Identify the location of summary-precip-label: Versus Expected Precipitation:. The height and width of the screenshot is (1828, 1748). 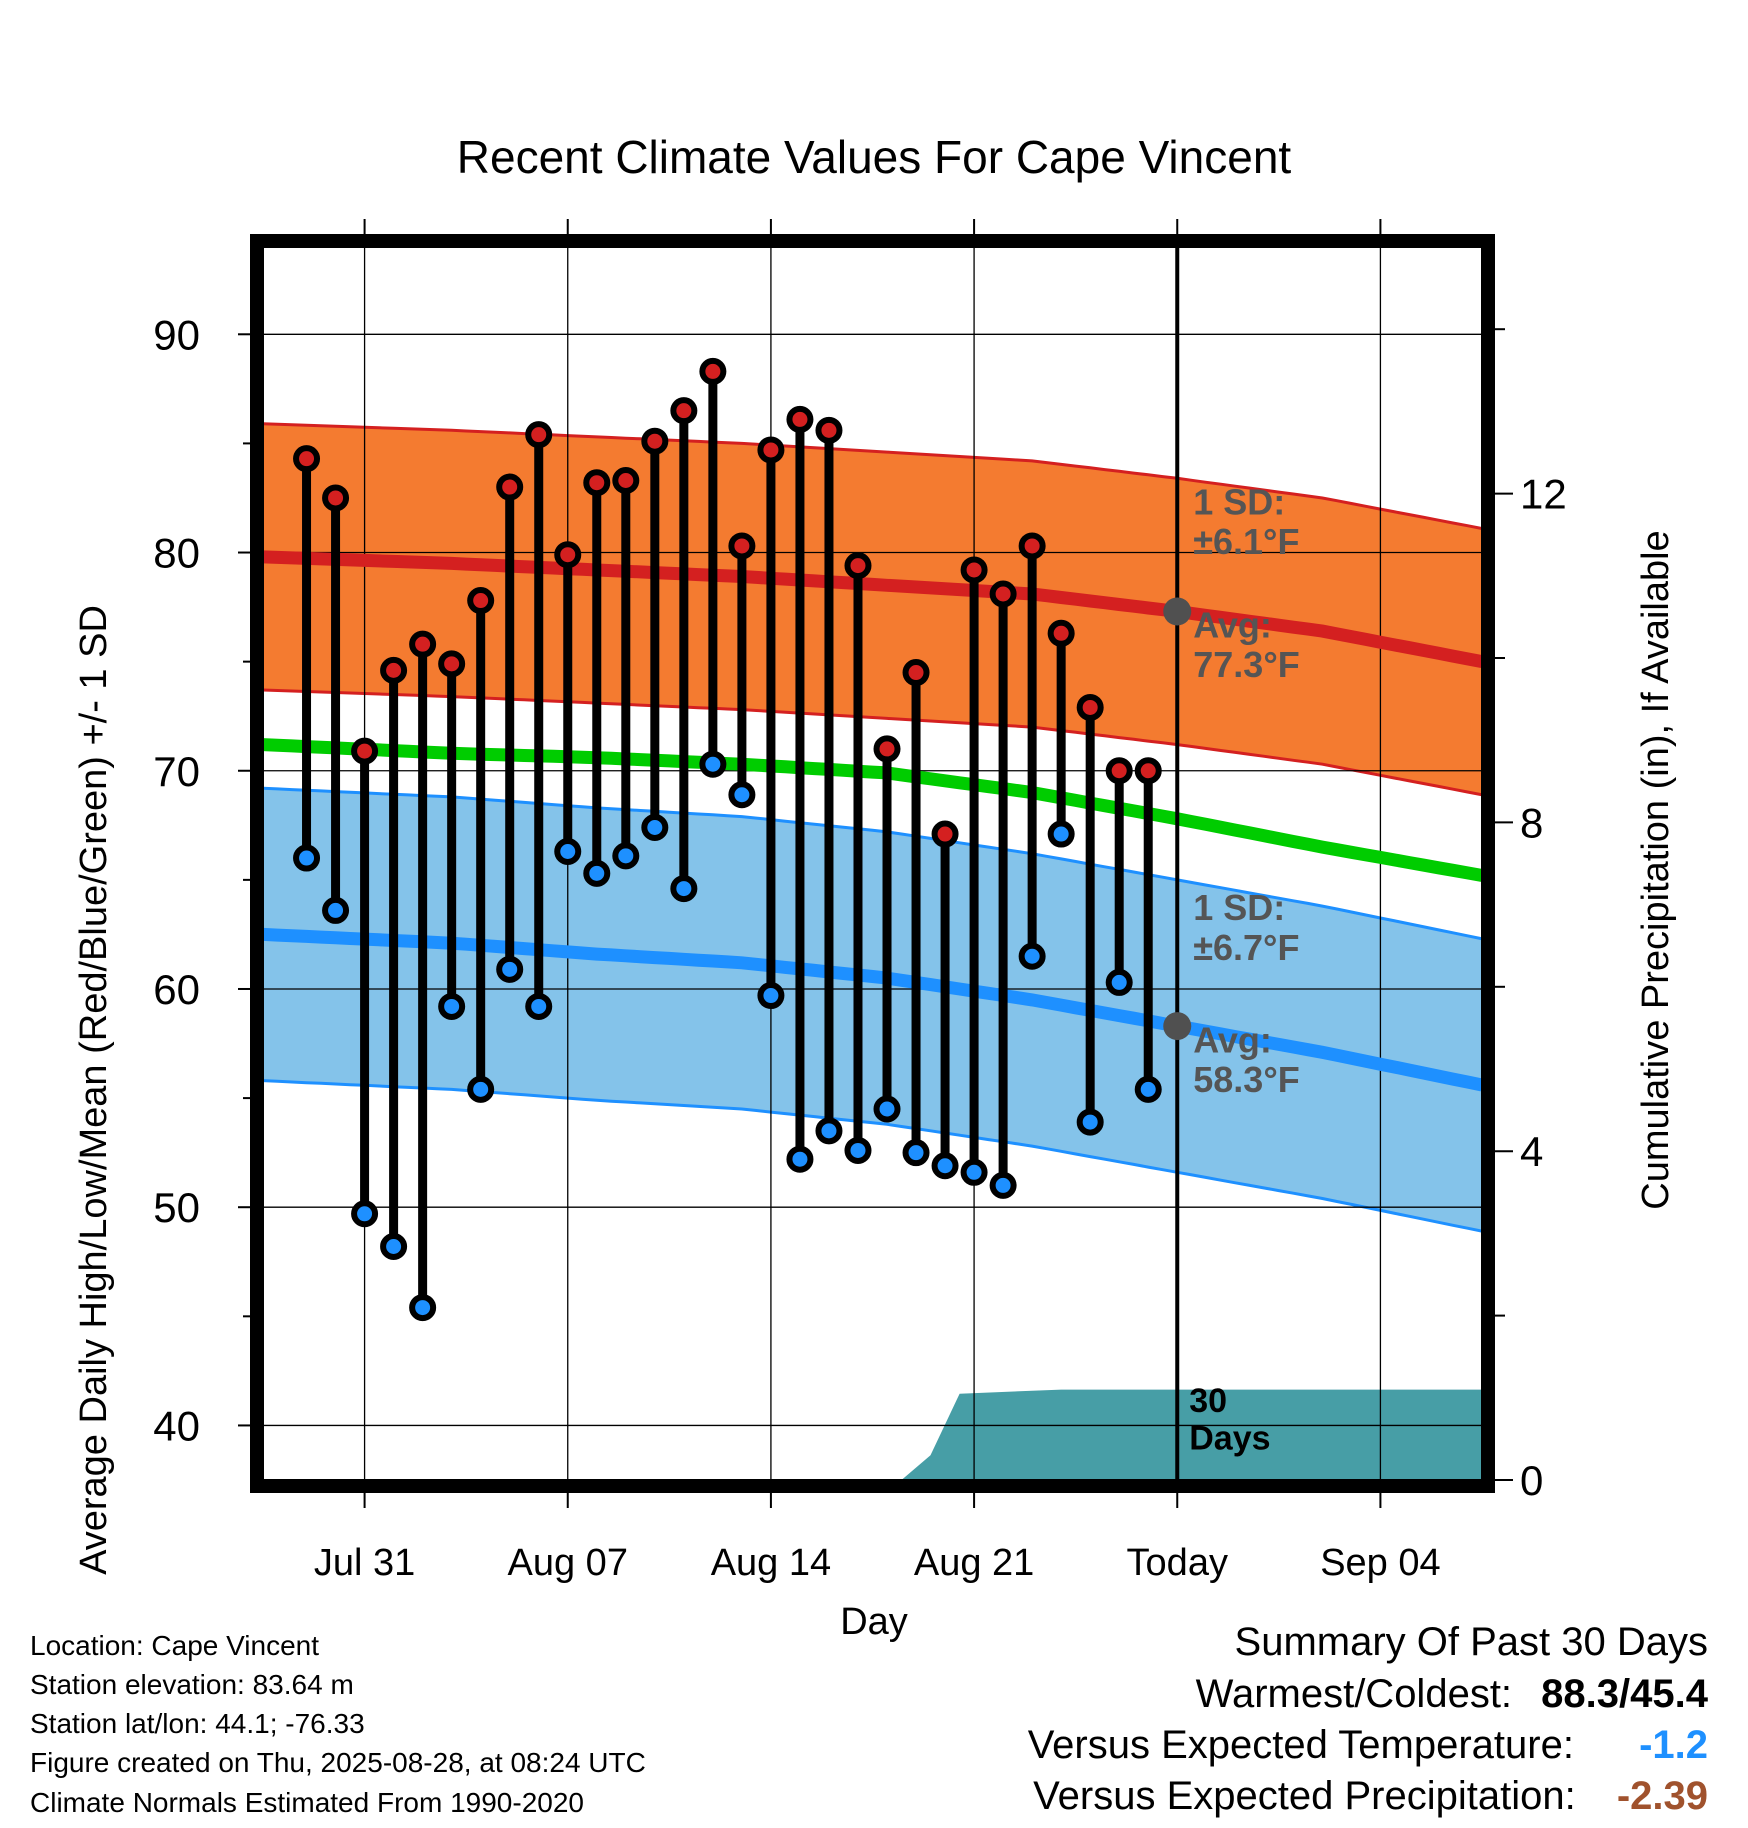
(1304, 1796).